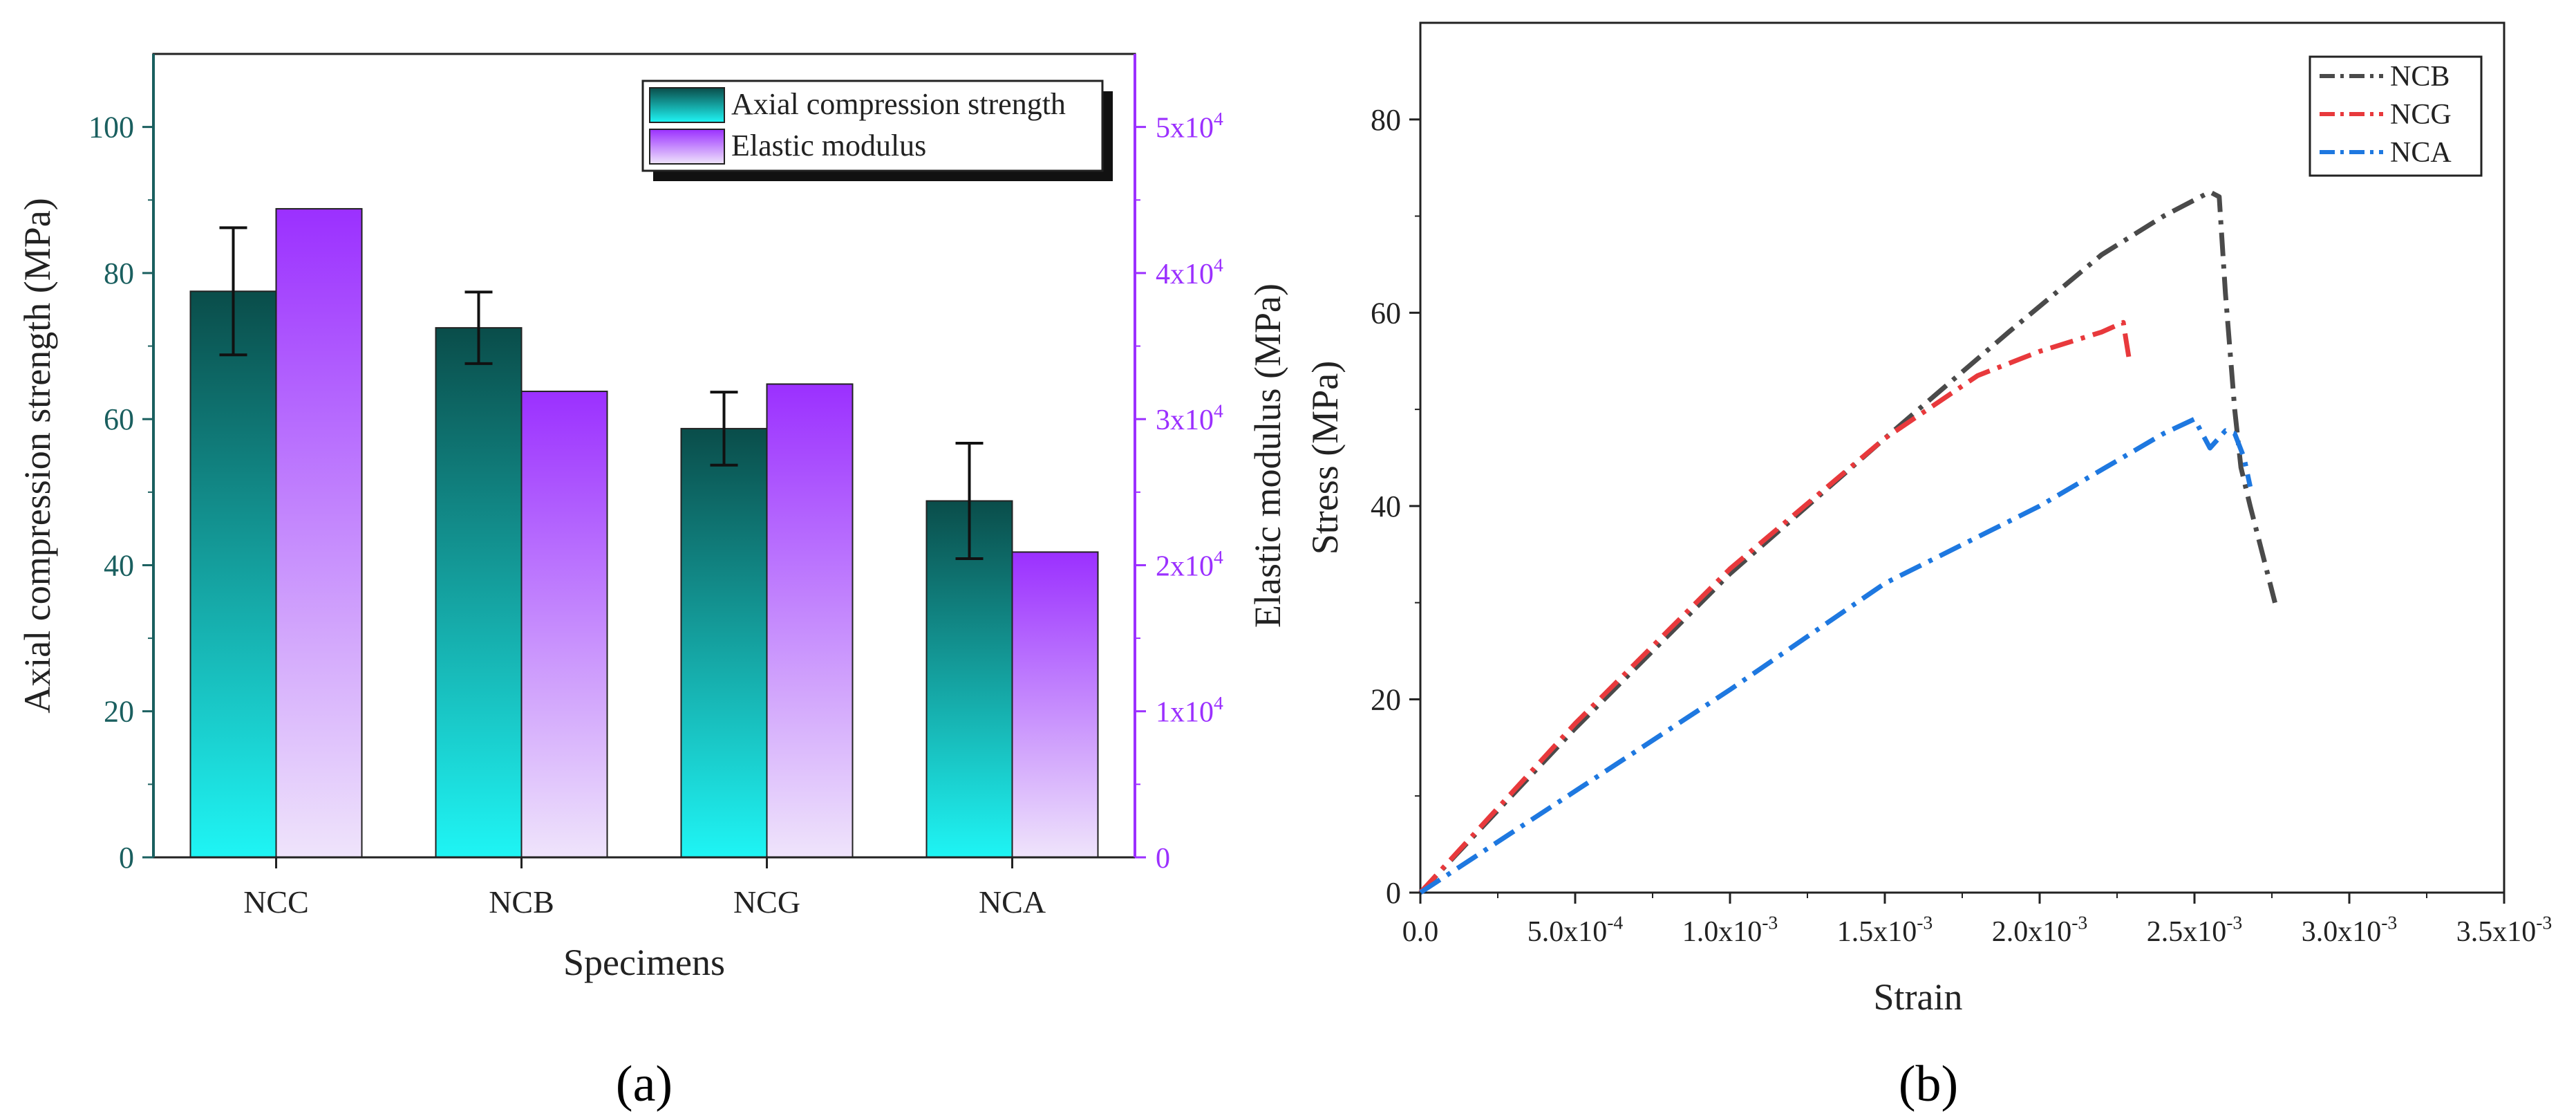 The width and height of the screenshot is (2576, 1118). I want to click on a-bar-modulus-ncb, so click(564, 624).